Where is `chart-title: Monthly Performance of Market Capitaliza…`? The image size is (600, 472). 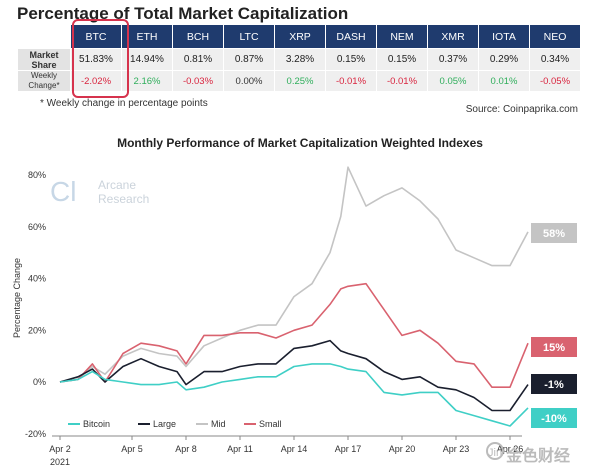
chart-title: Monthly Performance of Market Capitaliza… is located at coordinates (300, 143).